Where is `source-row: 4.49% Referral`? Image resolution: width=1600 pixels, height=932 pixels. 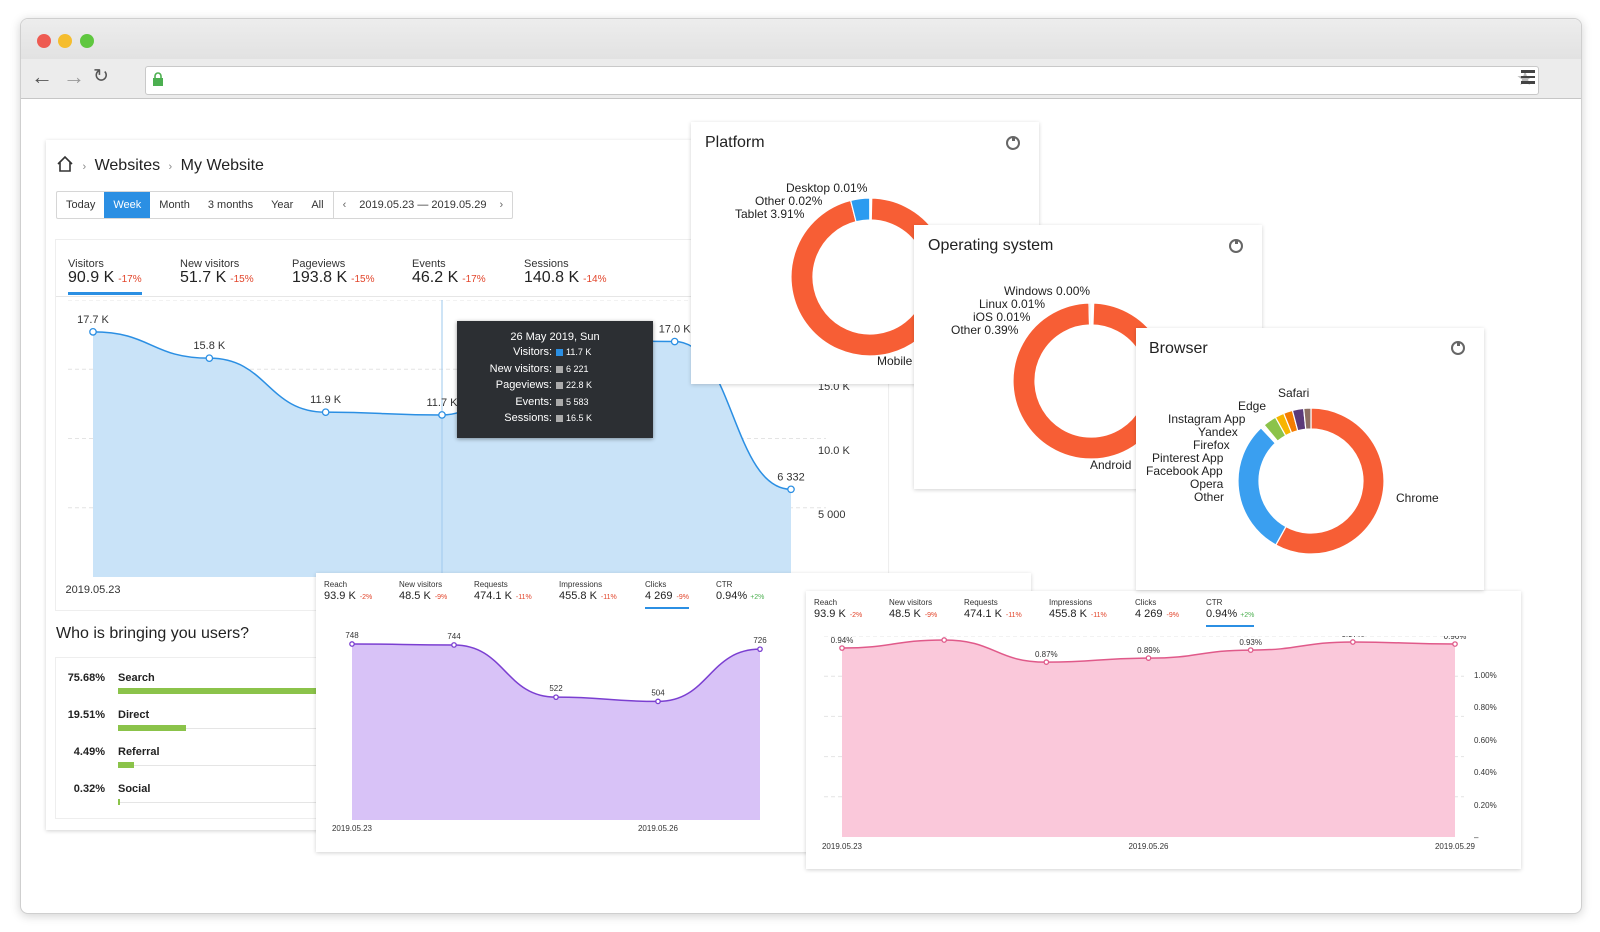 source-row: 4.49% Referral is located at coordinates (187, 760).